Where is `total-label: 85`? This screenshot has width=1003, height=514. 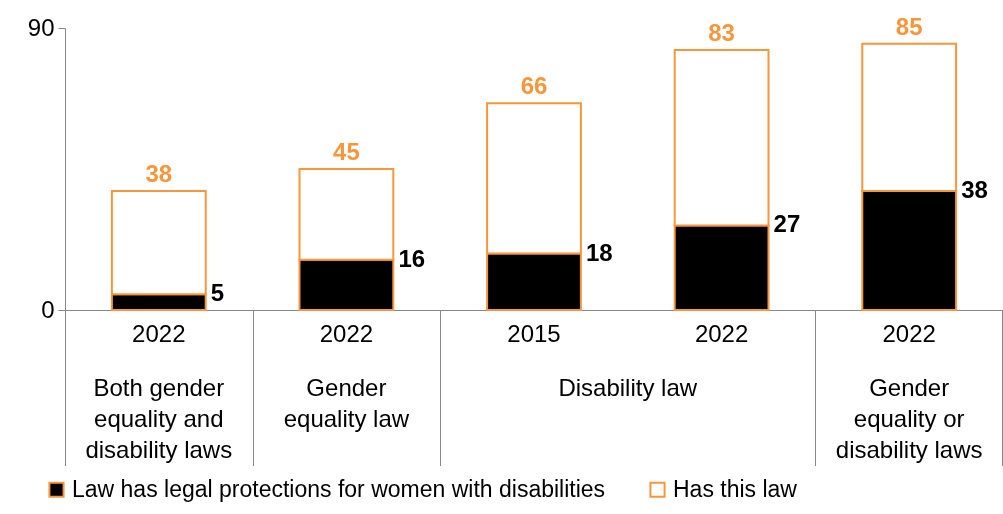 total-label: 85 is located at coordinates (909, 26).